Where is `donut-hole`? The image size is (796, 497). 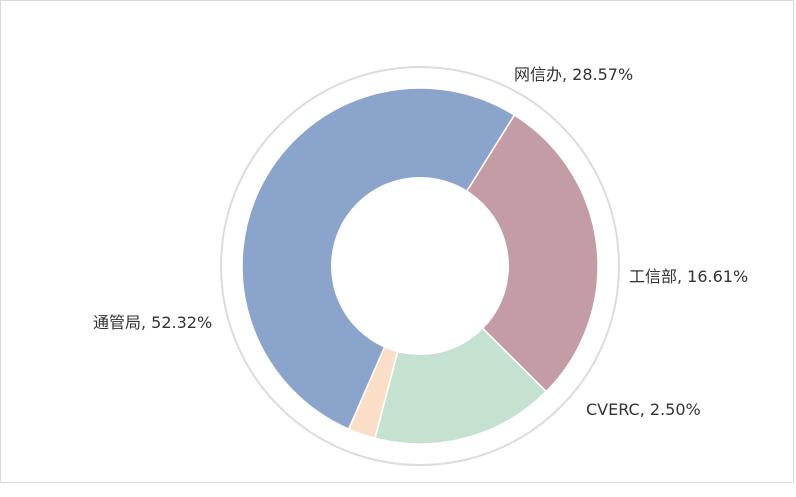
donut-hole is located at coordinates (420, 266).